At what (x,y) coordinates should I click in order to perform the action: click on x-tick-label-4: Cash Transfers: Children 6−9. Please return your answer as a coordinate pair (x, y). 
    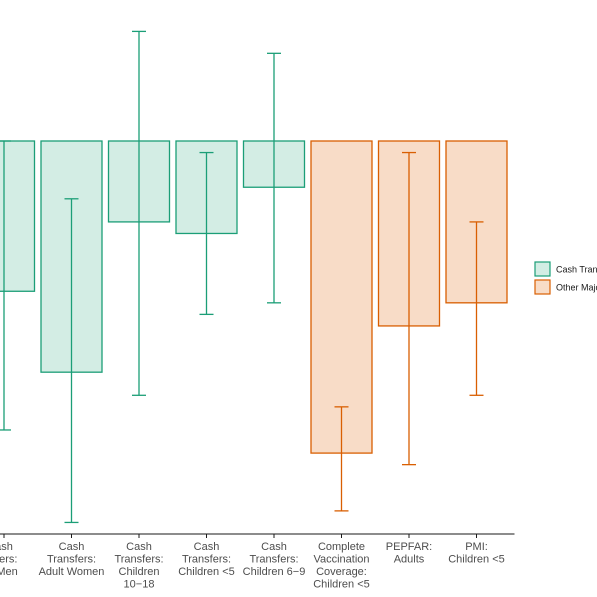
    Looking at the image, I should click on (274, 559).